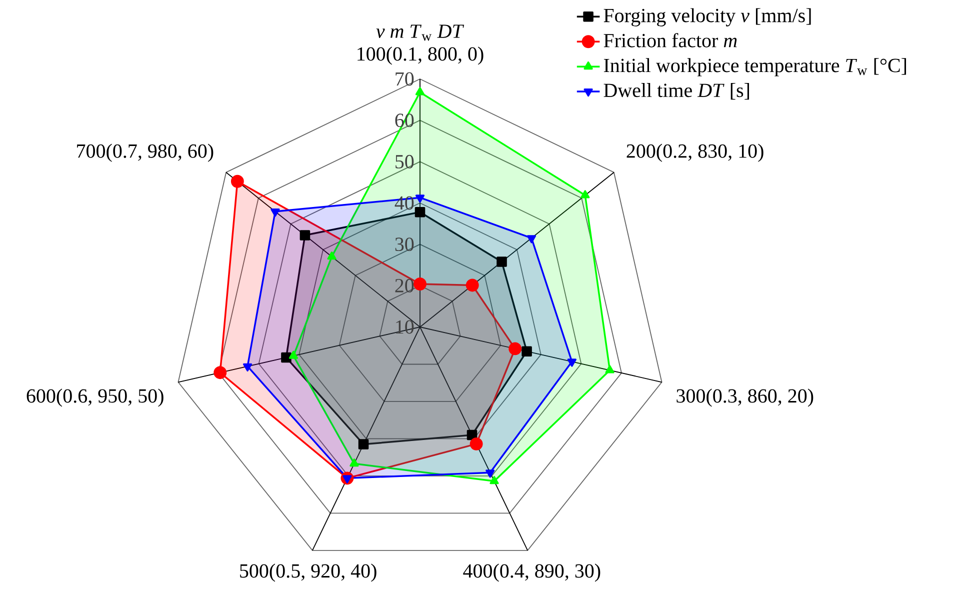  I want to click on y-tick-label: 40, so click(404, 203).